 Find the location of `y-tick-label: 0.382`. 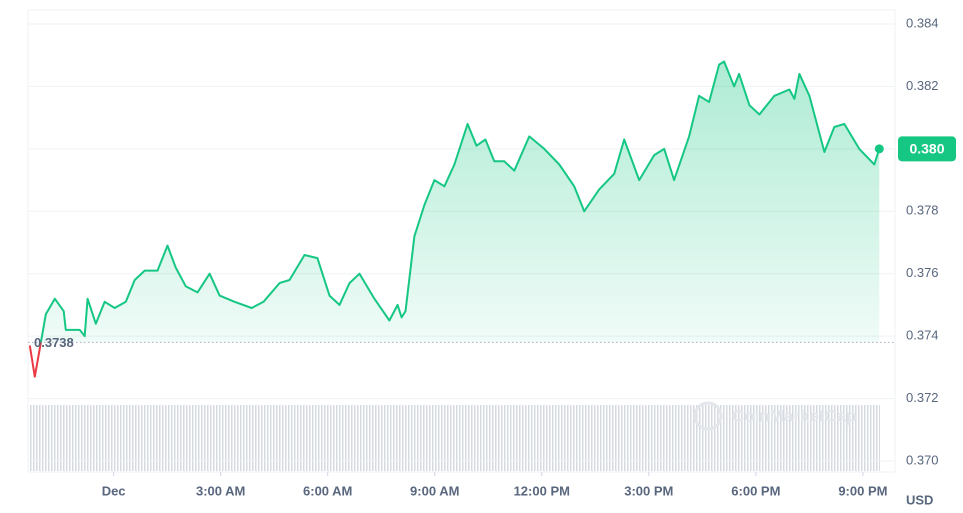

y-tick-label: 0.382 is located at coordinates (922, 85).